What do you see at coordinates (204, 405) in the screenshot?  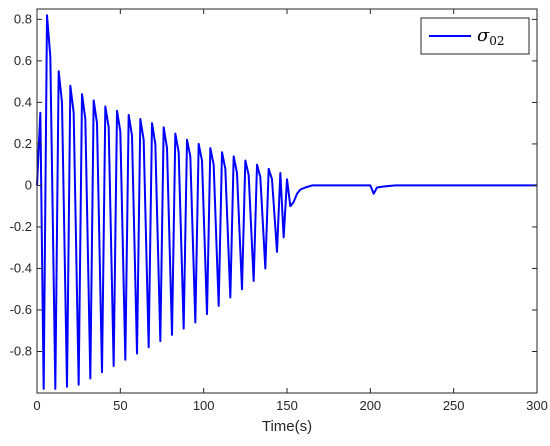 I see `x-tick-label: 100` at bounding box center [204, 405].